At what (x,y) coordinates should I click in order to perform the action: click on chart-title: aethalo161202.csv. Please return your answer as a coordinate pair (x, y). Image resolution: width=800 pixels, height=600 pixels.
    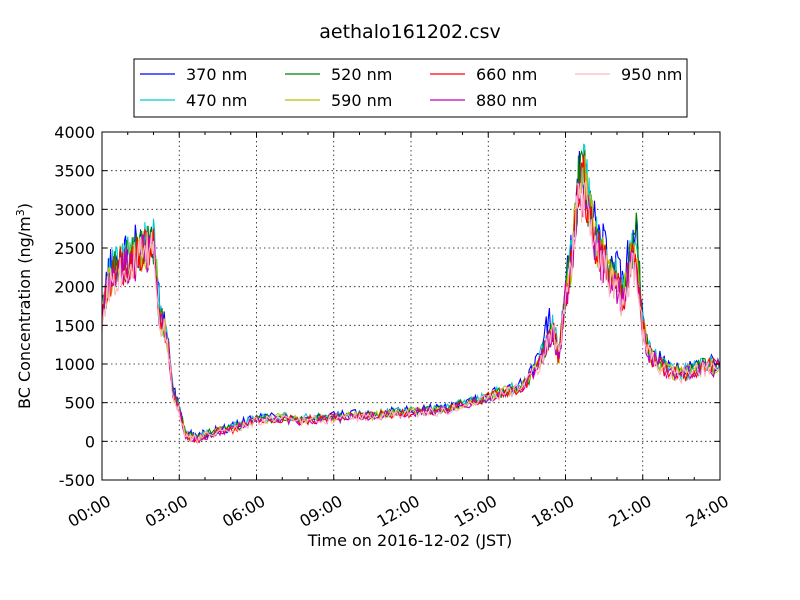
    Looking at the image, I should click on (410, 32).